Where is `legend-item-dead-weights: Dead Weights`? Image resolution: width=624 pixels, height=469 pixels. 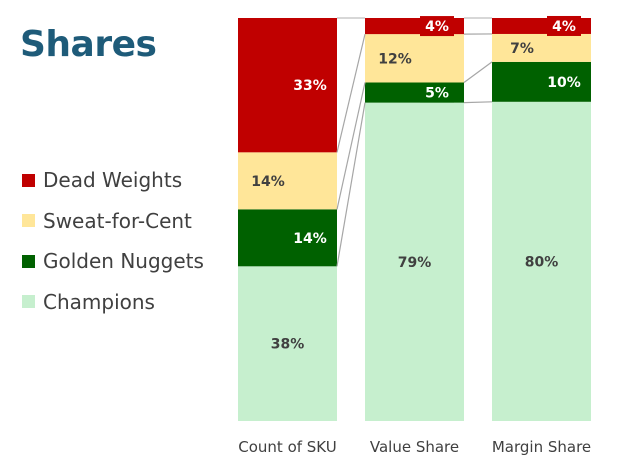 legend-item-dead-weights: Dead Weights is located at coordinates (113, 180).